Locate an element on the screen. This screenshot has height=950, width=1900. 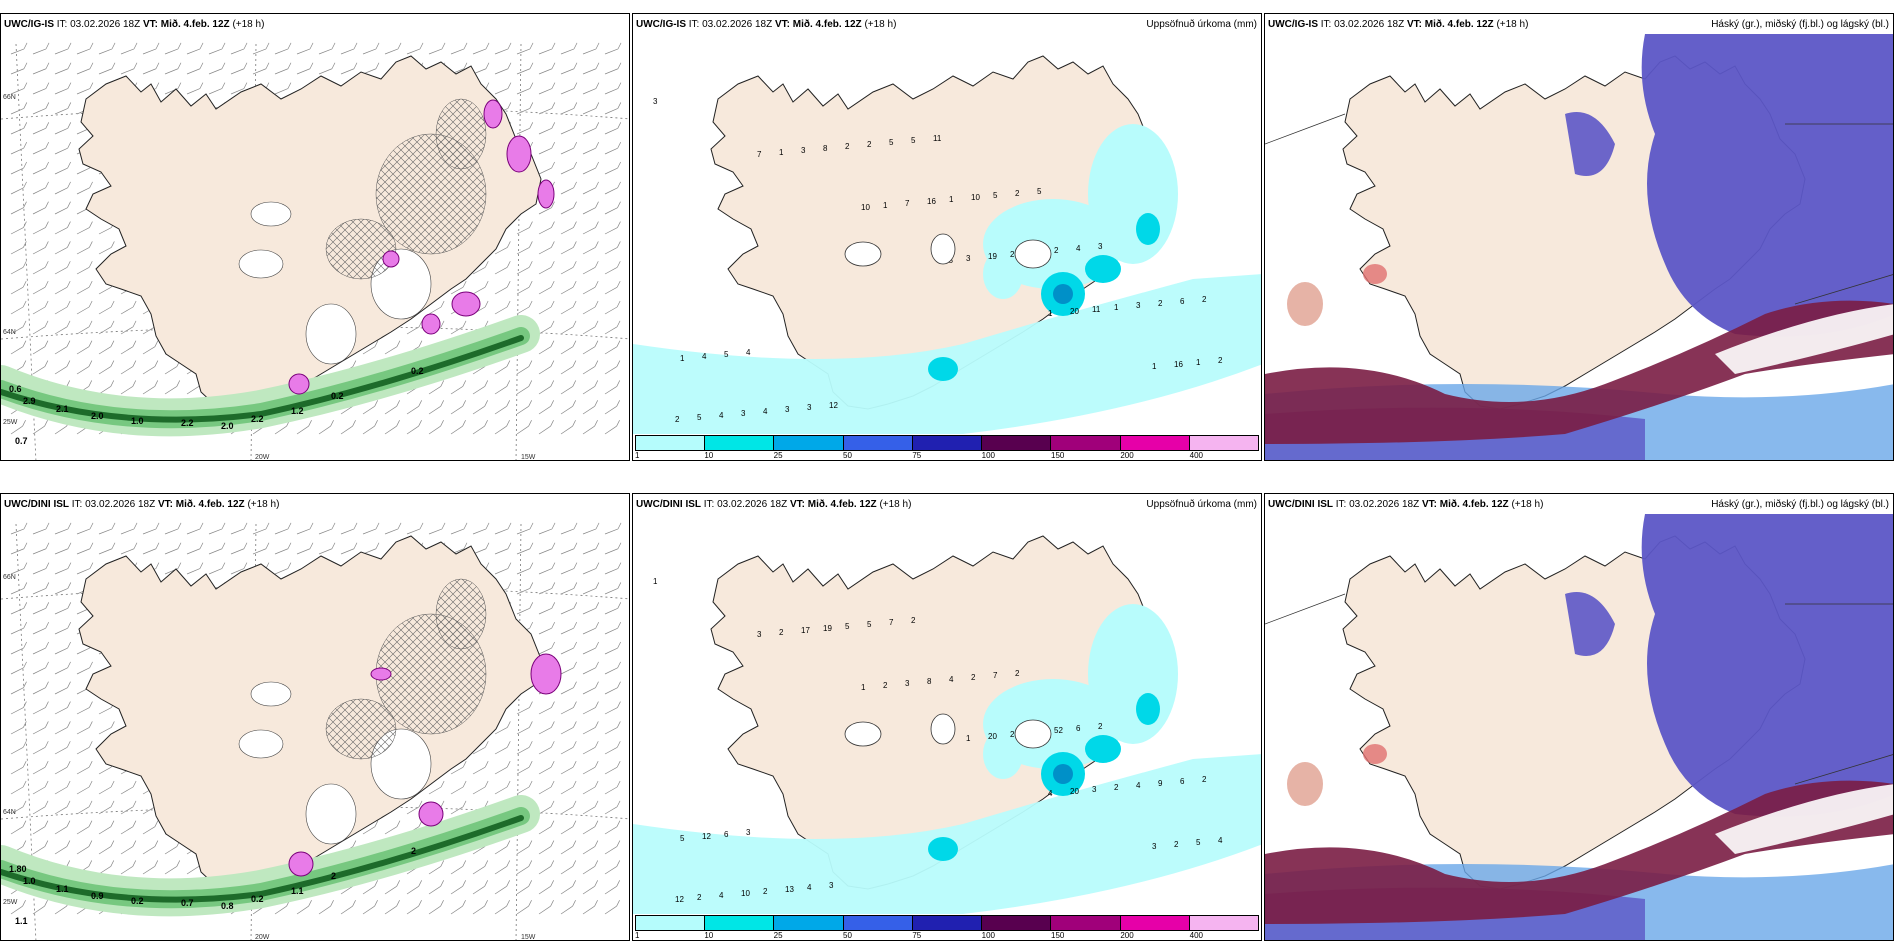
wind-speed-label: 2 is located at coordinates (413, 851).